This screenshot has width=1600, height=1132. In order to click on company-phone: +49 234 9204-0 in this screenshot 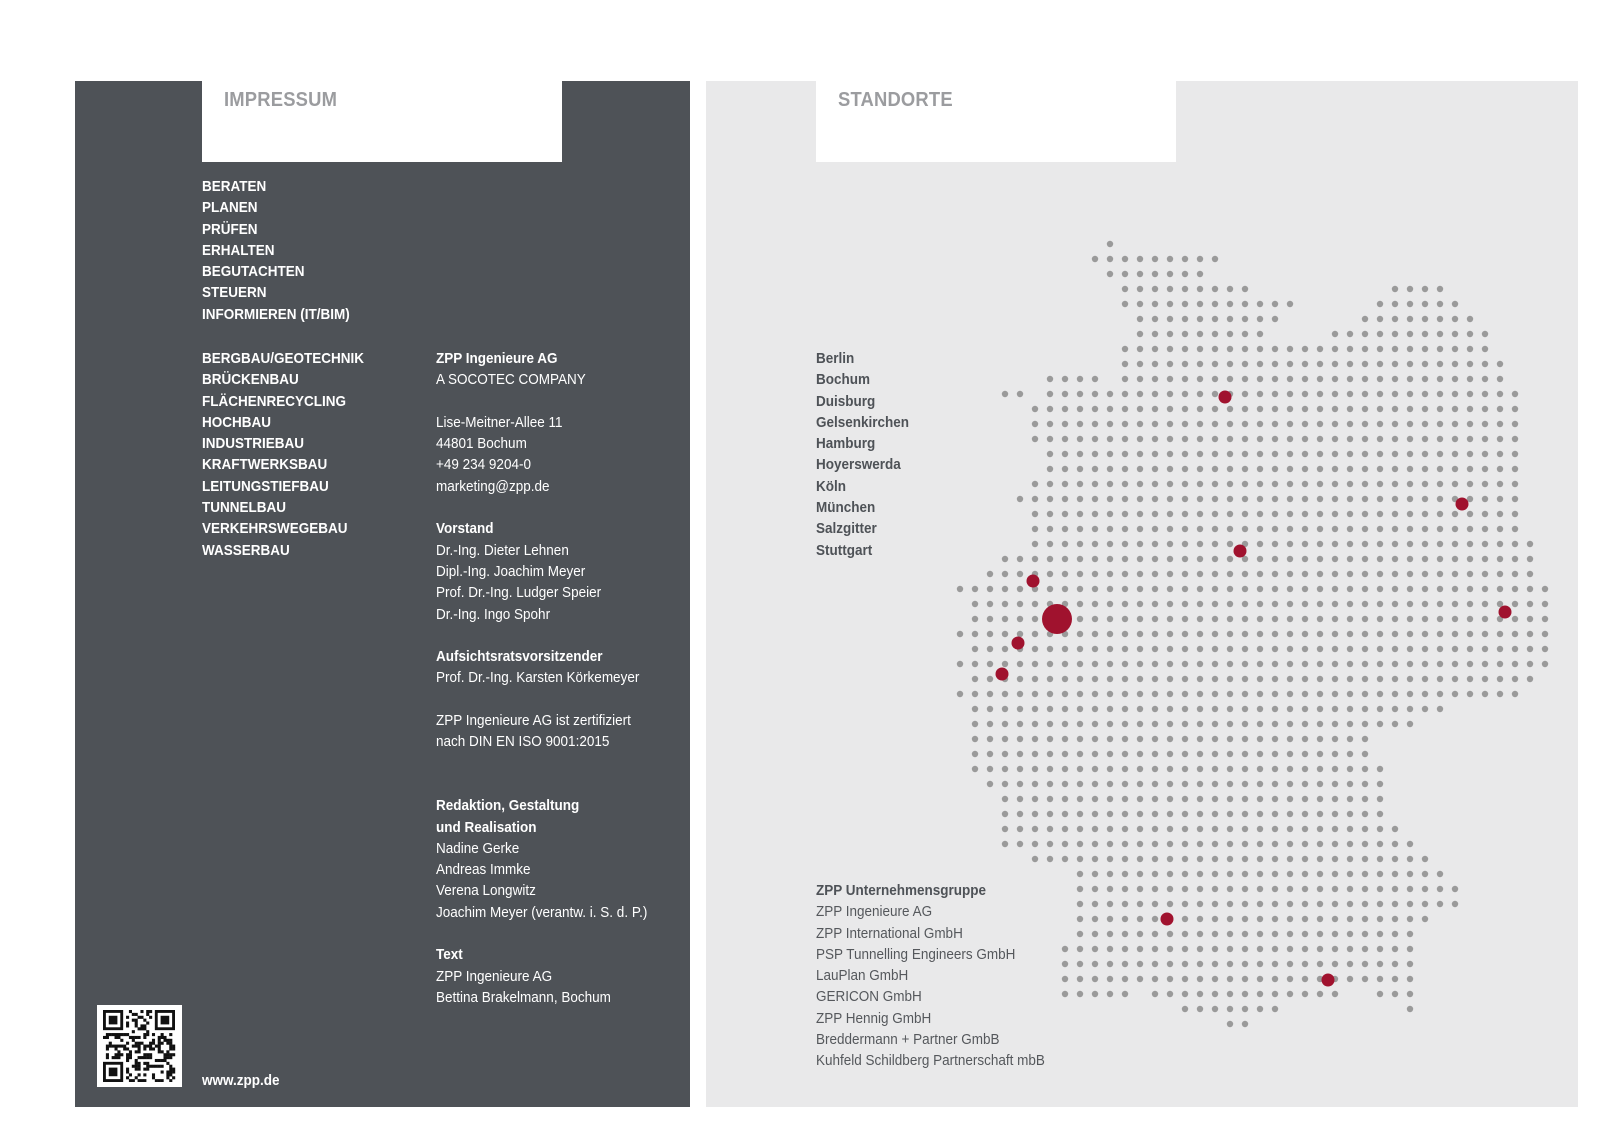, I will do `click(483, 465)`.